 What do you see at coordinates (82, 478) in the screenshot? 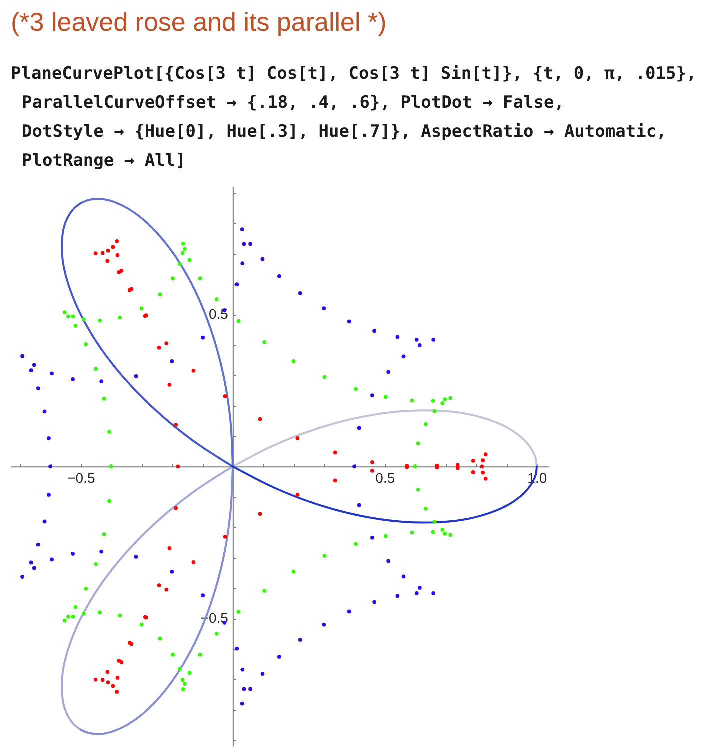
I see `x-tick-label: −0.5` at bounding box center [82, 478].